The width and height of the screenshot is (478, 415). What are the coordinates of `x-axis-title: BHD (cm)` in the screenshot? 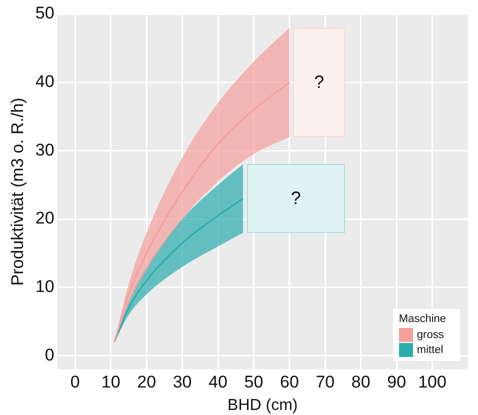 It's located at (263, 405).